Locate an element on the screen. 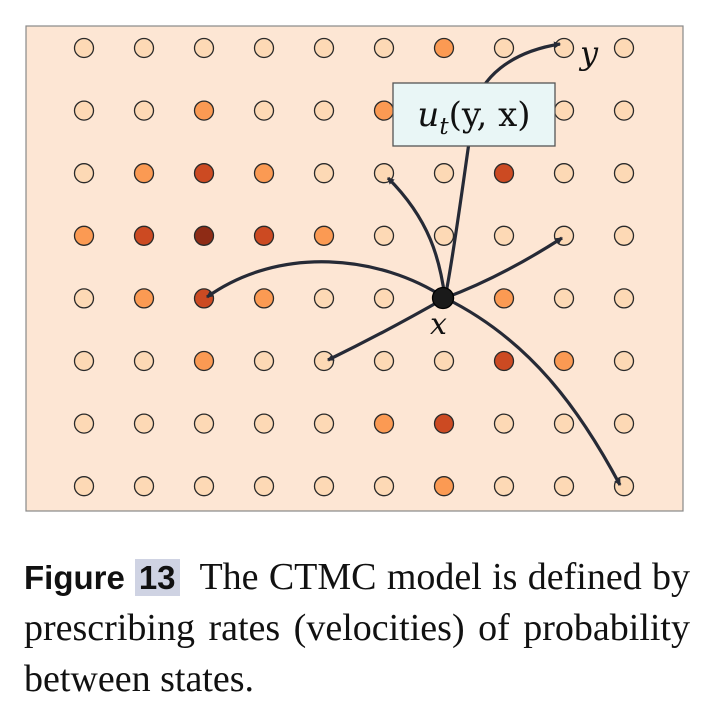 The height and width of the screenshot is (719, 714). figure-label: Figure 13 is located at coordinates (102, 577).